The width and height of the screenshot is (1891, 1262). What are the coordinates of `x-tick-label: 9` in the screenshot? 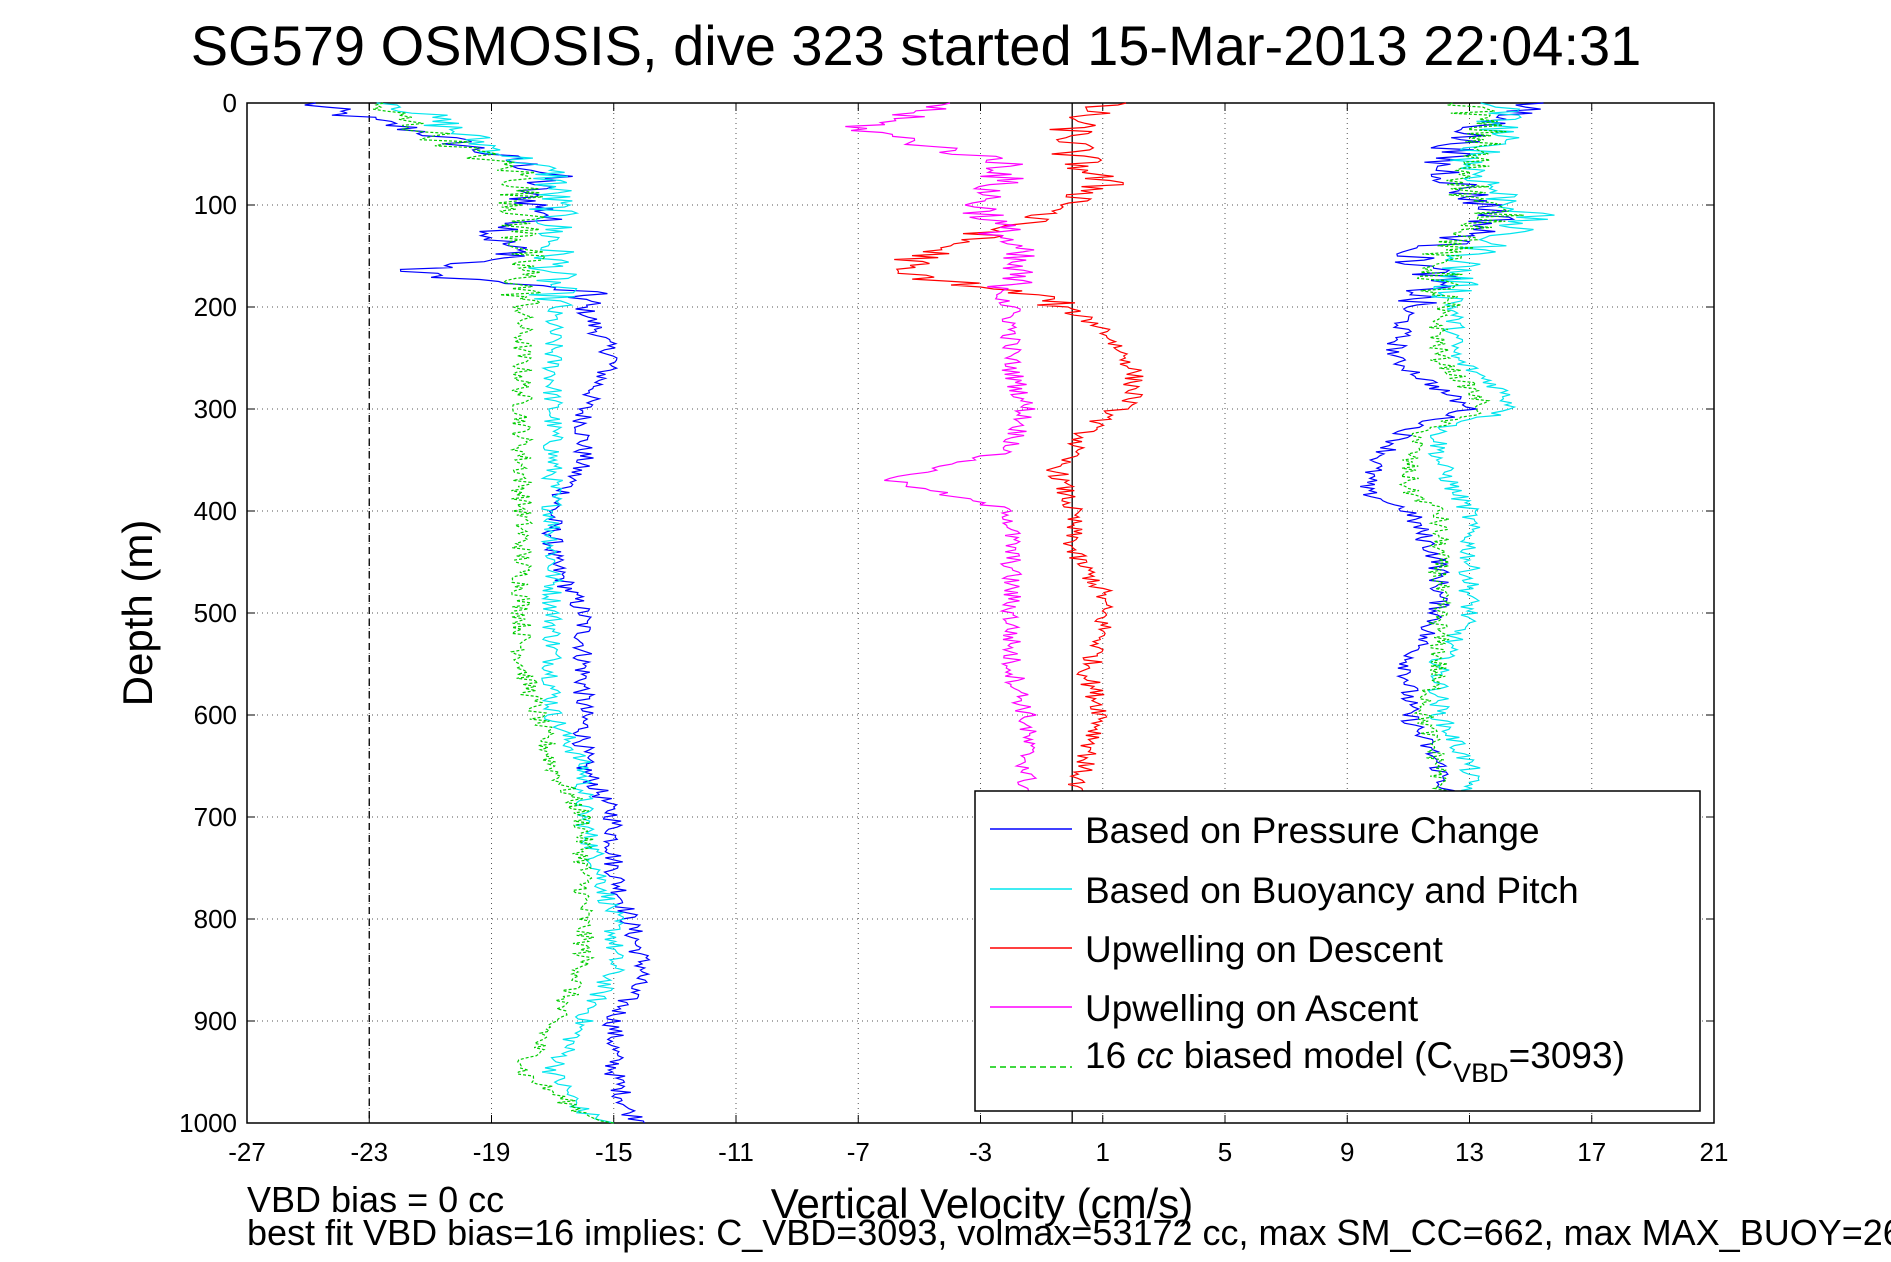 It's located at (1347, 1152).